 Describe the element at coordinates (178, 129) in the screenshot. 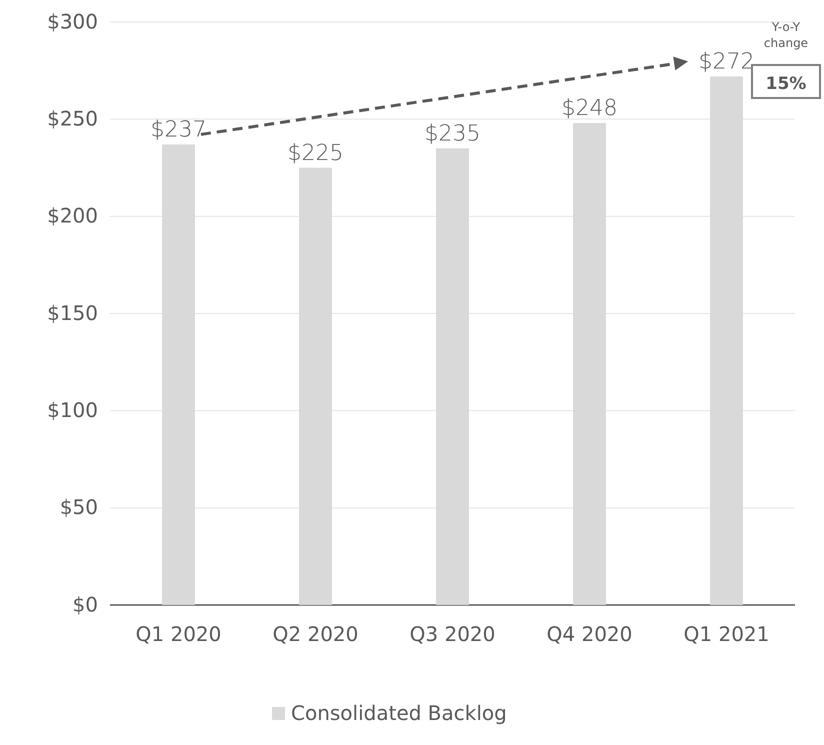

I see `data-label: $237` at that location.